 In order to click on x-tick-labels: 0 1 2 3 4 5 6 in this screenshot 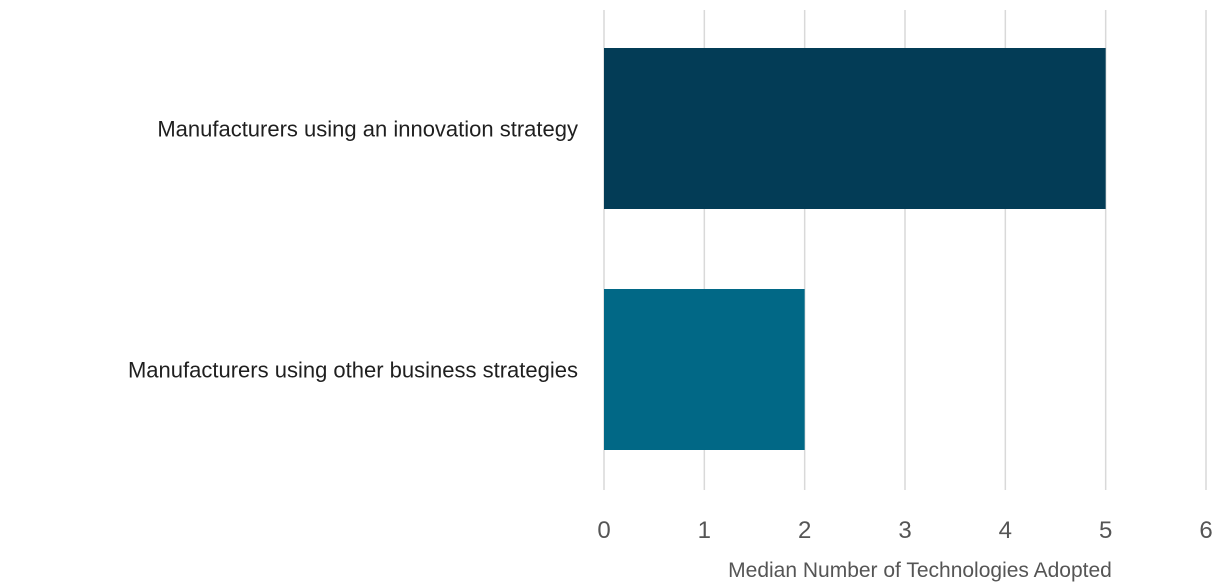, I will do `click(904, 530)`.